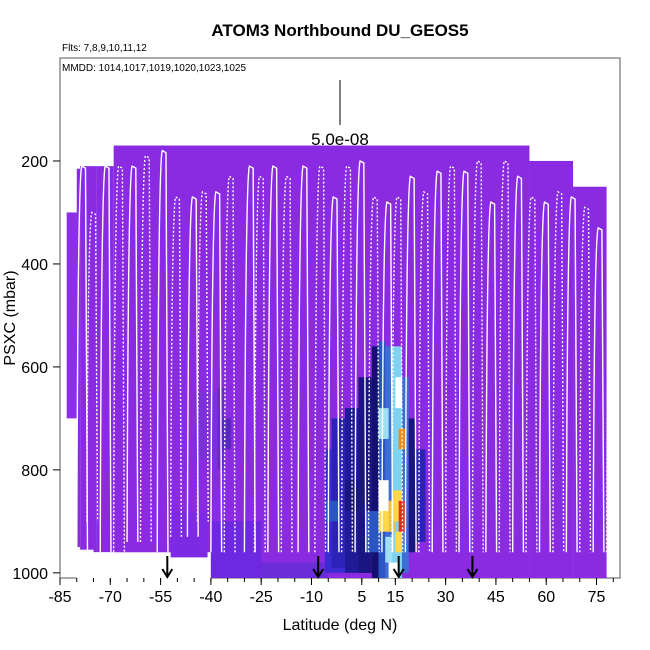 The width and height of the screenshot is (650, 650). Describe the element at coordinates (340, 625) in the screenshot. I see `x-axis-label: Latitude (deg N)` at that location.